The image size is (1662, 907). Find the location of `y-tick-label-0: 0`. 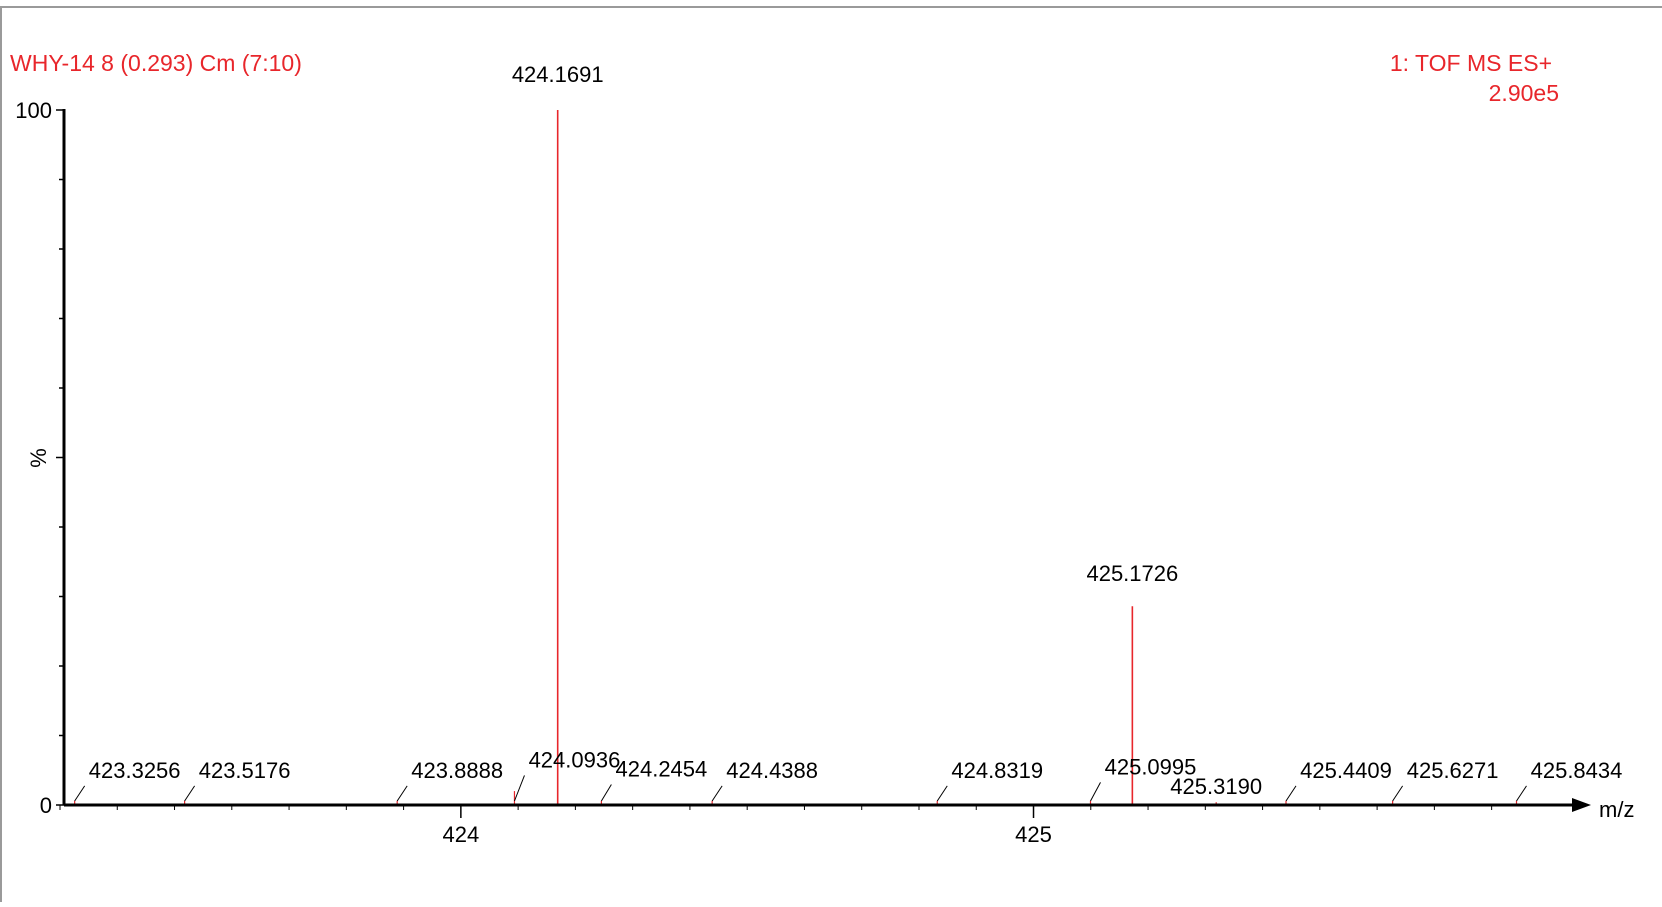

y-tick-label-0: 0 is located at coordinates (46, 805).